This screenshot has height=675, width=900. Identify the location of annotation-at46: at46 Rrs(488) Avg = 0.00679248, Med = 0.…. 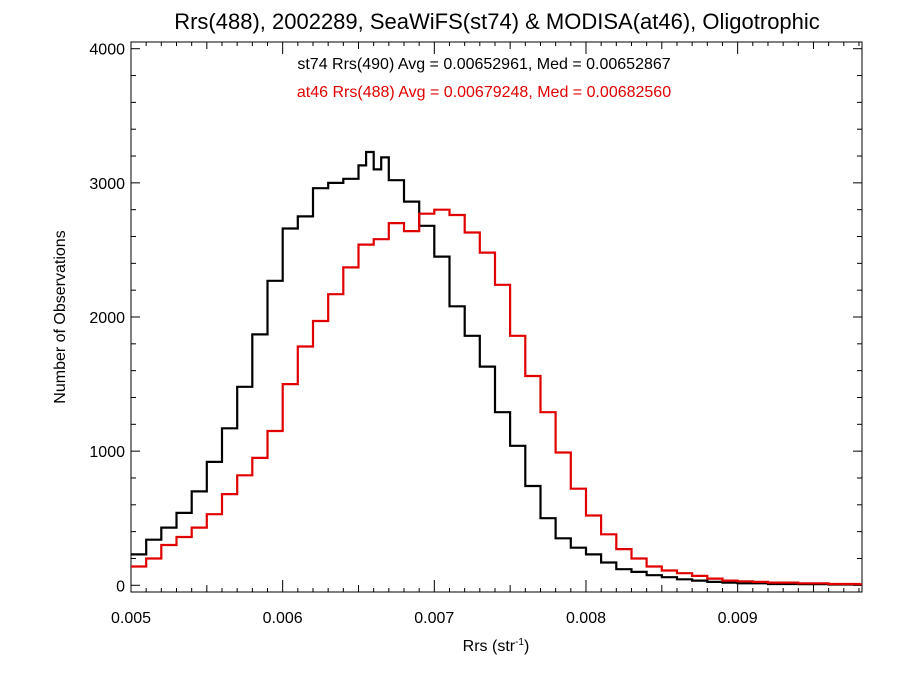
(484, 92).